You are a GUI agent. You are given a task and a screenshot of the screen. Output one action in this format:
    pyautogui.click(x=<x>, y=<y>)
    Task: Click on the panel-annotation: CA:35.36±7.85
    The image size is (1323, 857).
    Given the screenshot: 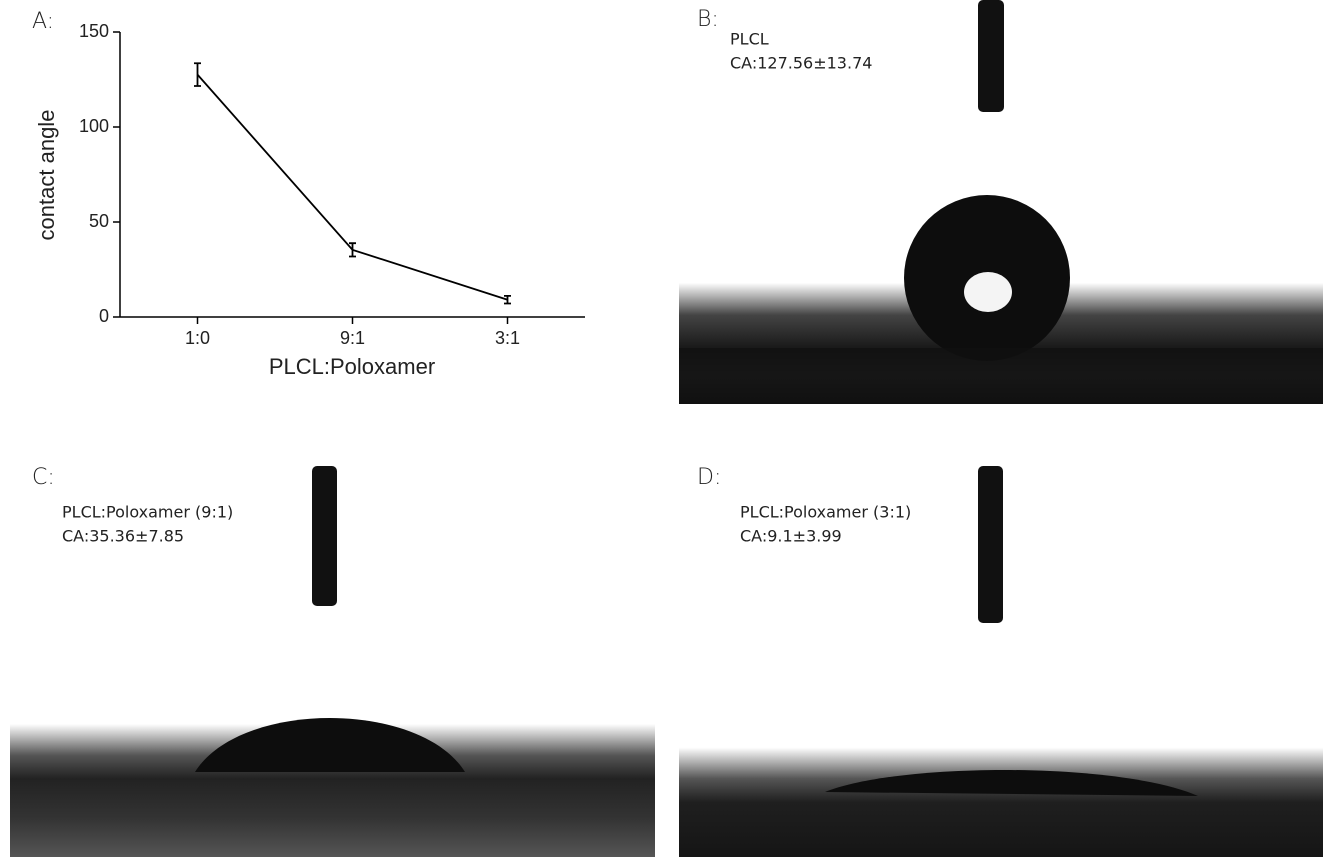 What is the action you would take?
    pyautogui.click(x=123, y=536)
    